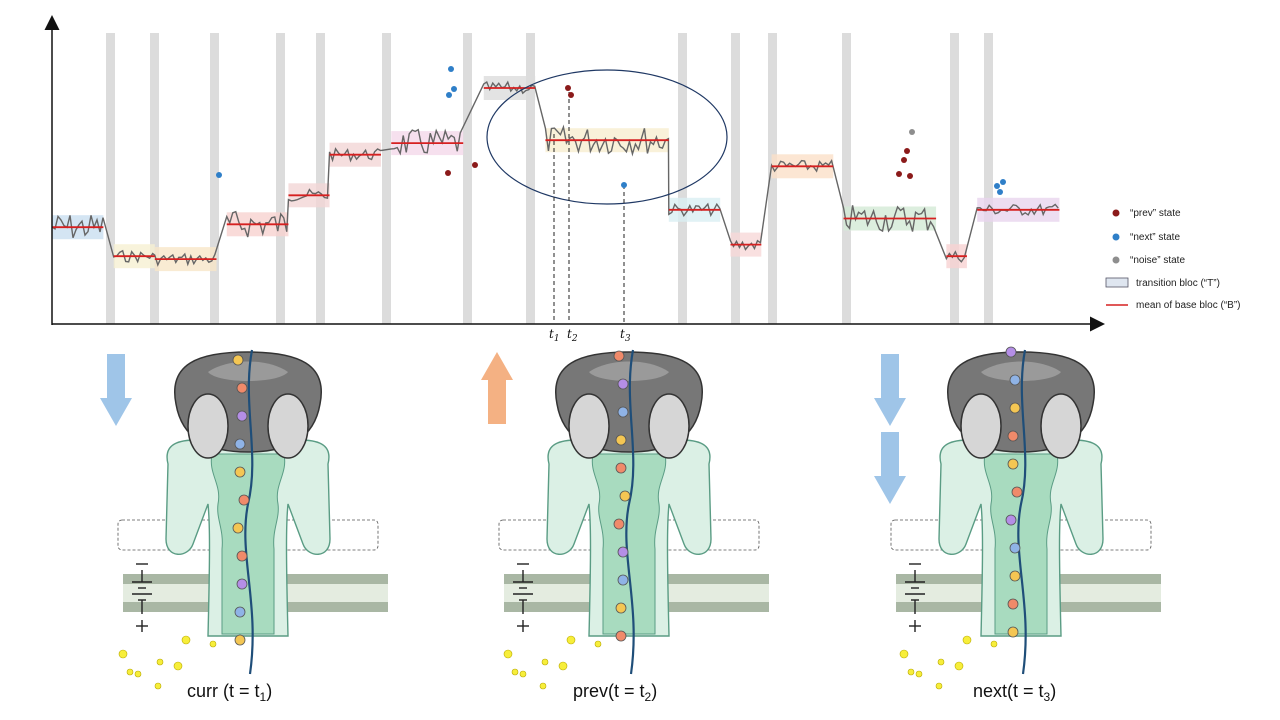 This screenshot has height=720, width=1280. Describe the element at coordinates (1188, 305) in the screenshot. I see `legend-mean-label: mean of base bloc (“B”)` at that location.